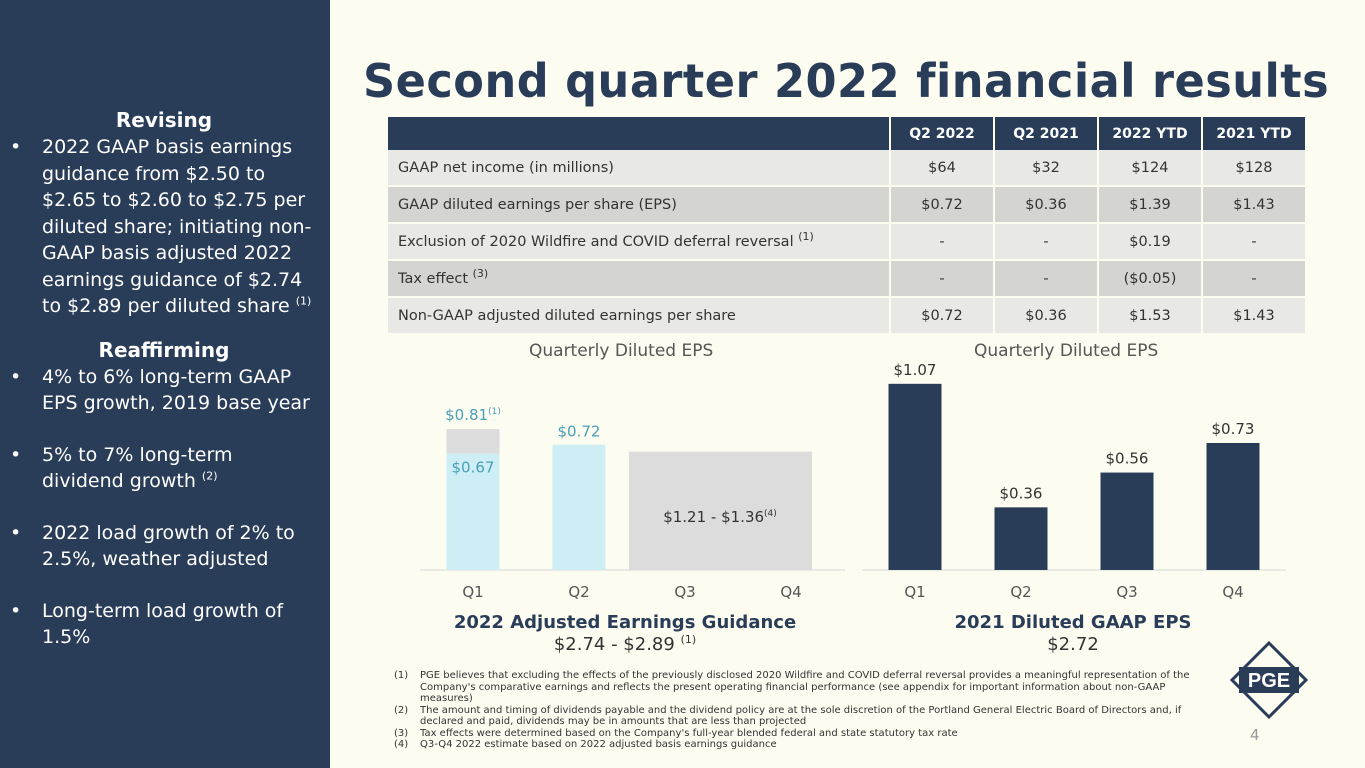  Describe the element at coordinates (1233, 429) in the screenshot. I see `chart2-data-label: $0.73` at that location.